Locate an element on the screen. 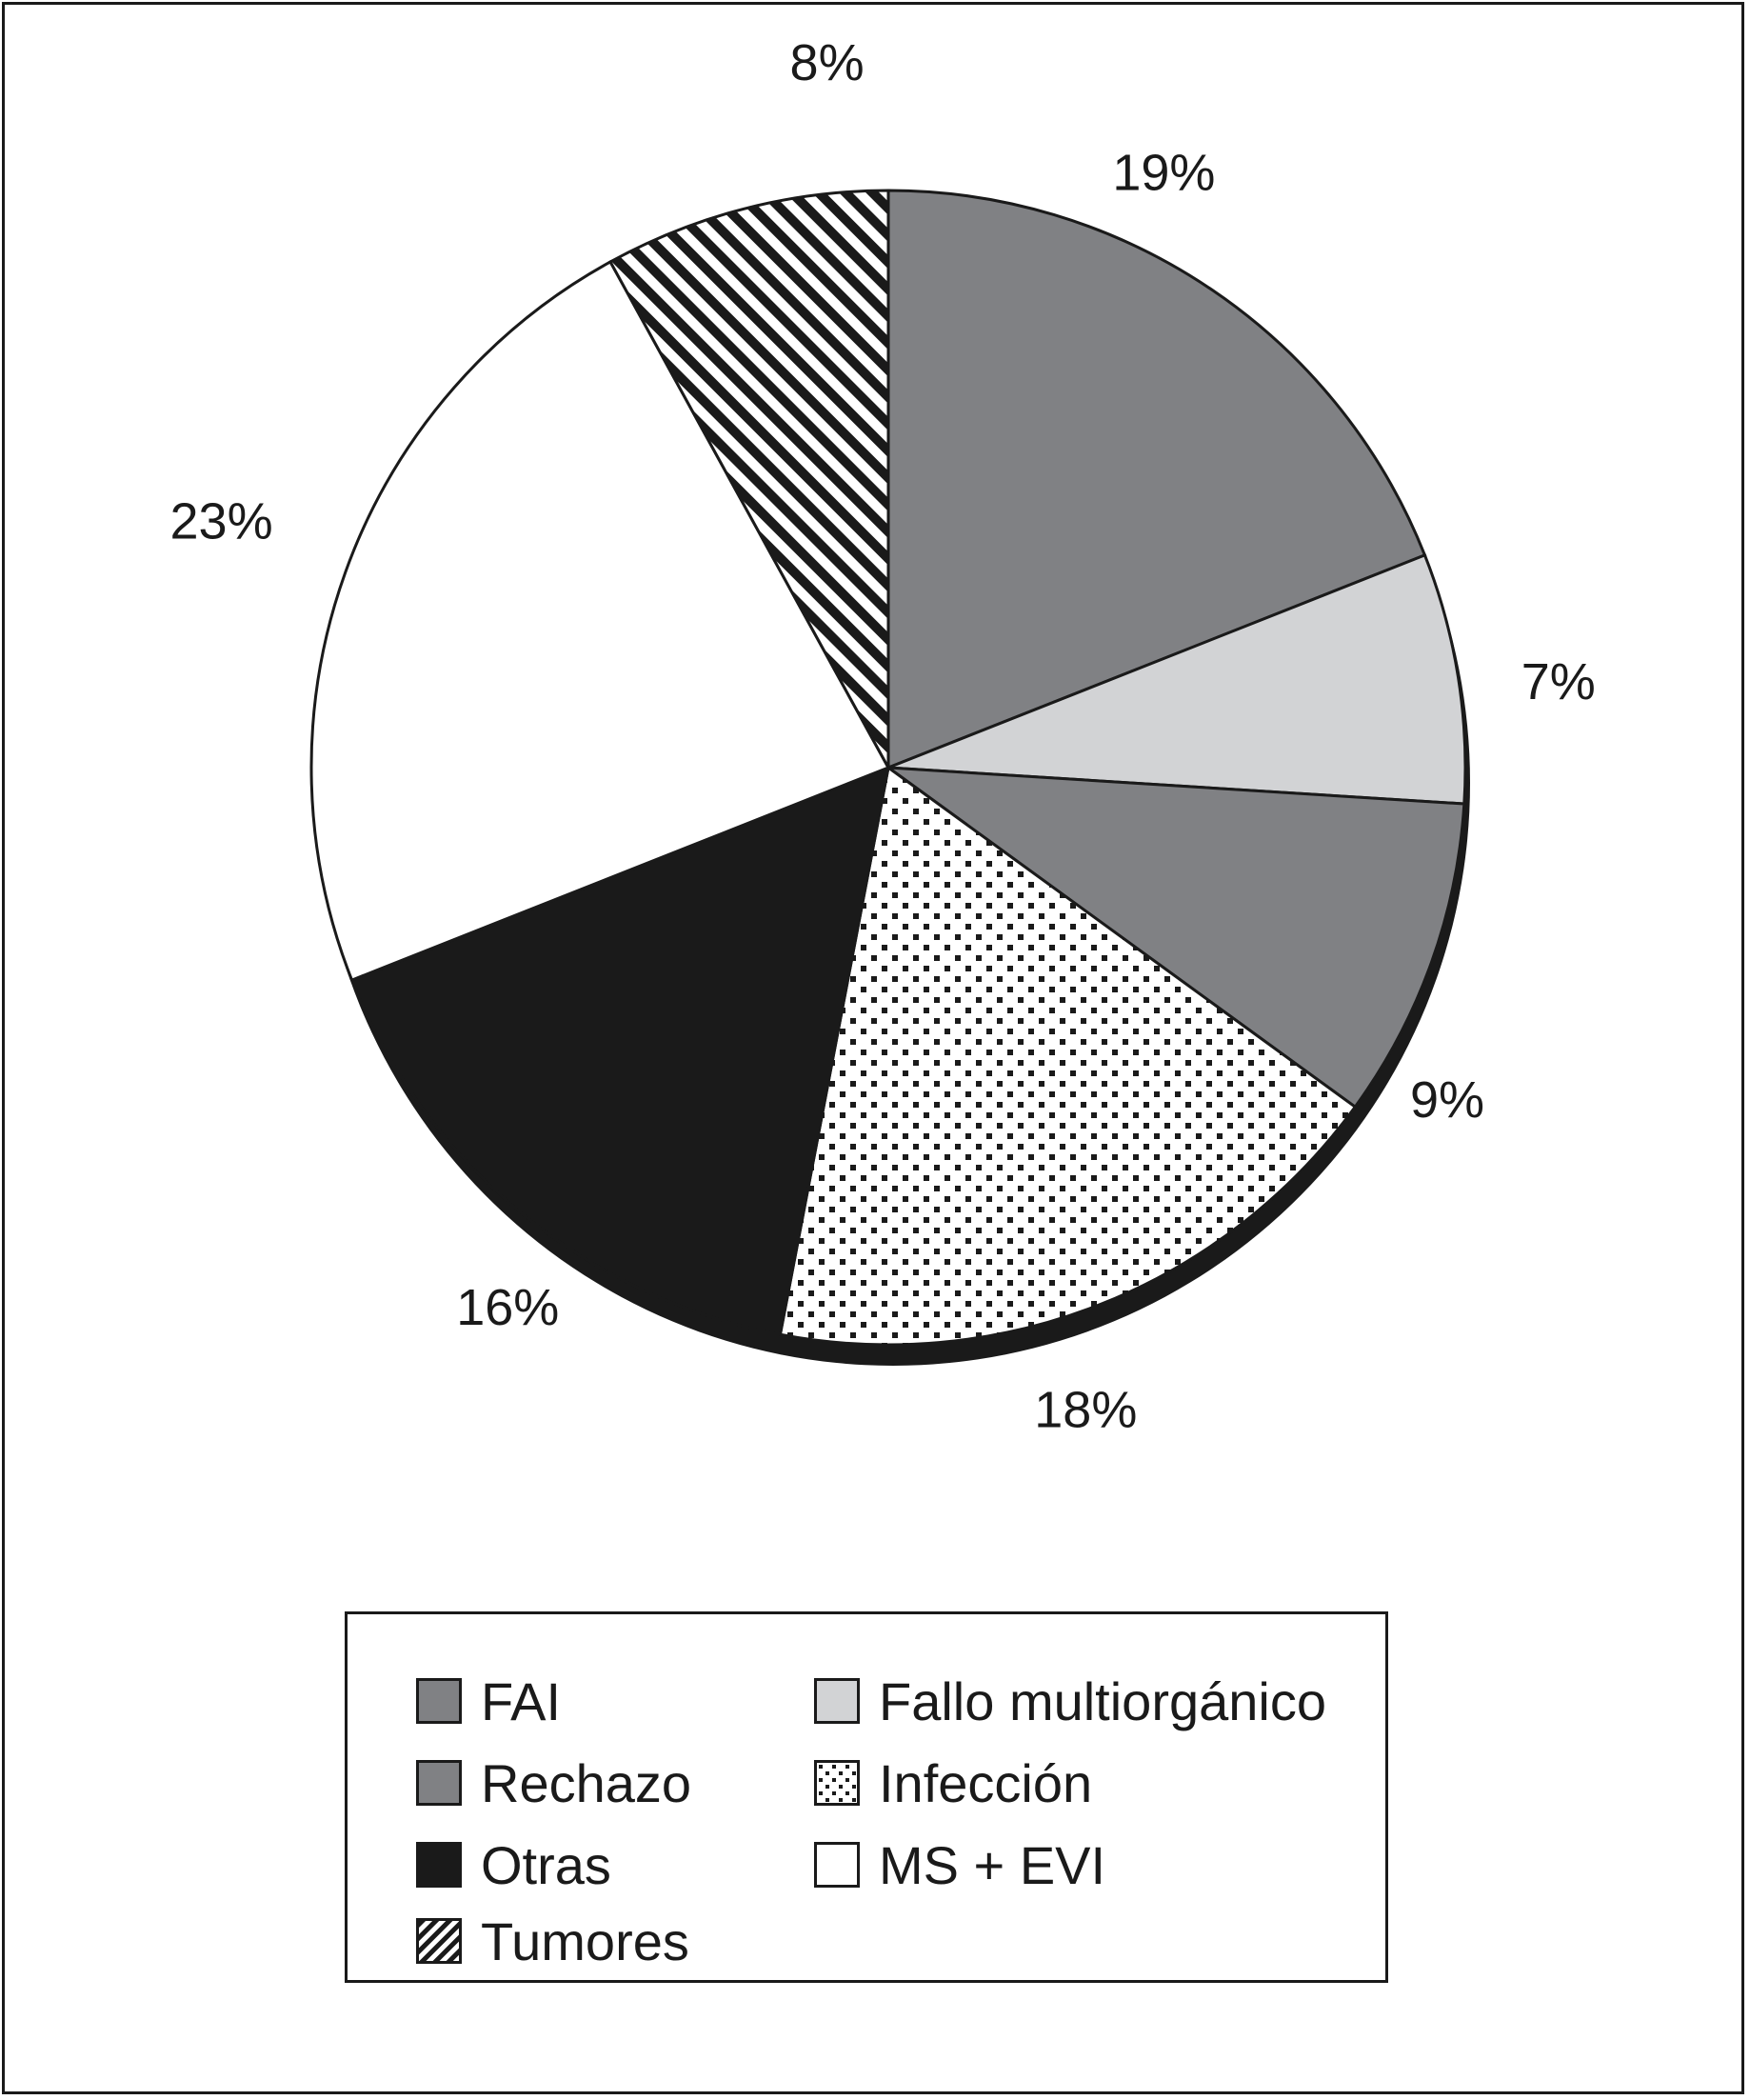  legend-label: FAI is located at coordinates (521, 1700).